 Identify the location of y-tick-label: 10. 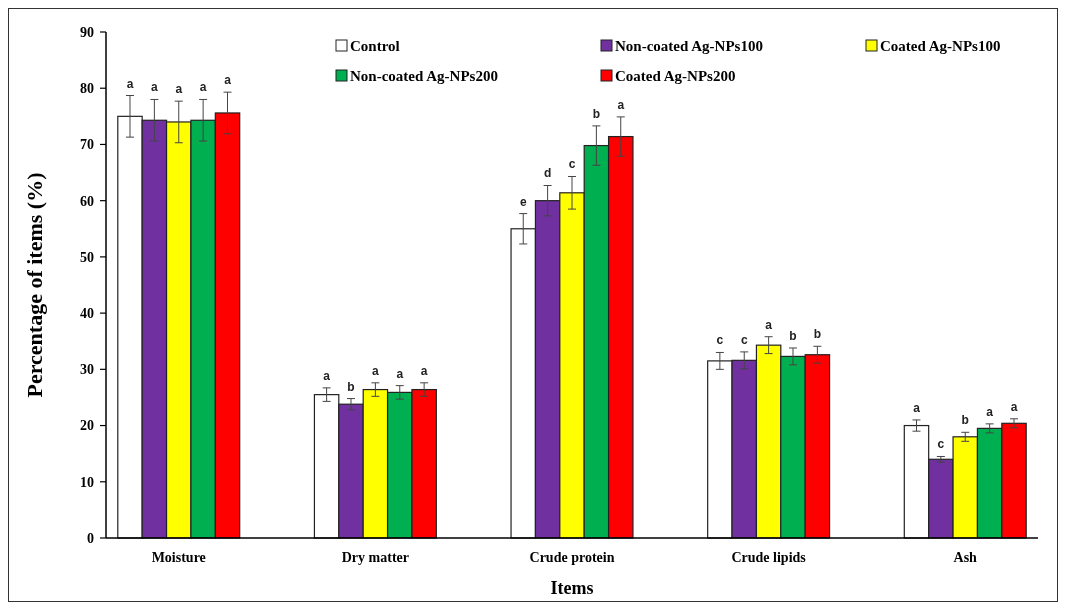
(87, 482).